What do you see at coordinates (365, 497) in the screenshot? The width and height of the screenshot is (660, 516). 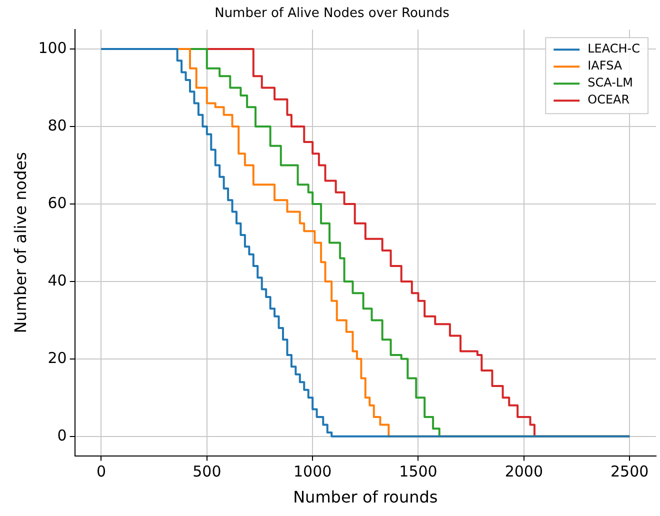 I see `x-axis-title: Number of rounds` at bounding box center [365, 497].